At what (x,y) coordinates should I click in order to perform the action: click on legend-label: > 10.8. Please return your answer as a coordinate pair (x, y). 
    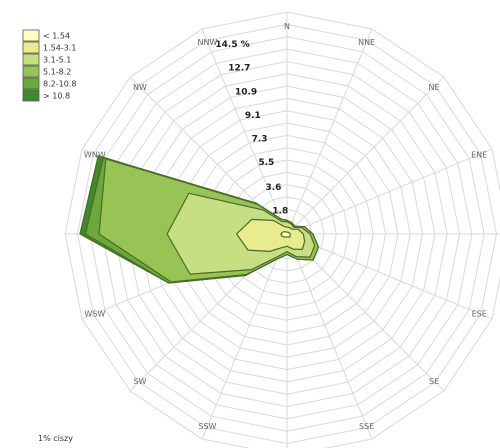
    Looking at the image, I should click on (56, 96).